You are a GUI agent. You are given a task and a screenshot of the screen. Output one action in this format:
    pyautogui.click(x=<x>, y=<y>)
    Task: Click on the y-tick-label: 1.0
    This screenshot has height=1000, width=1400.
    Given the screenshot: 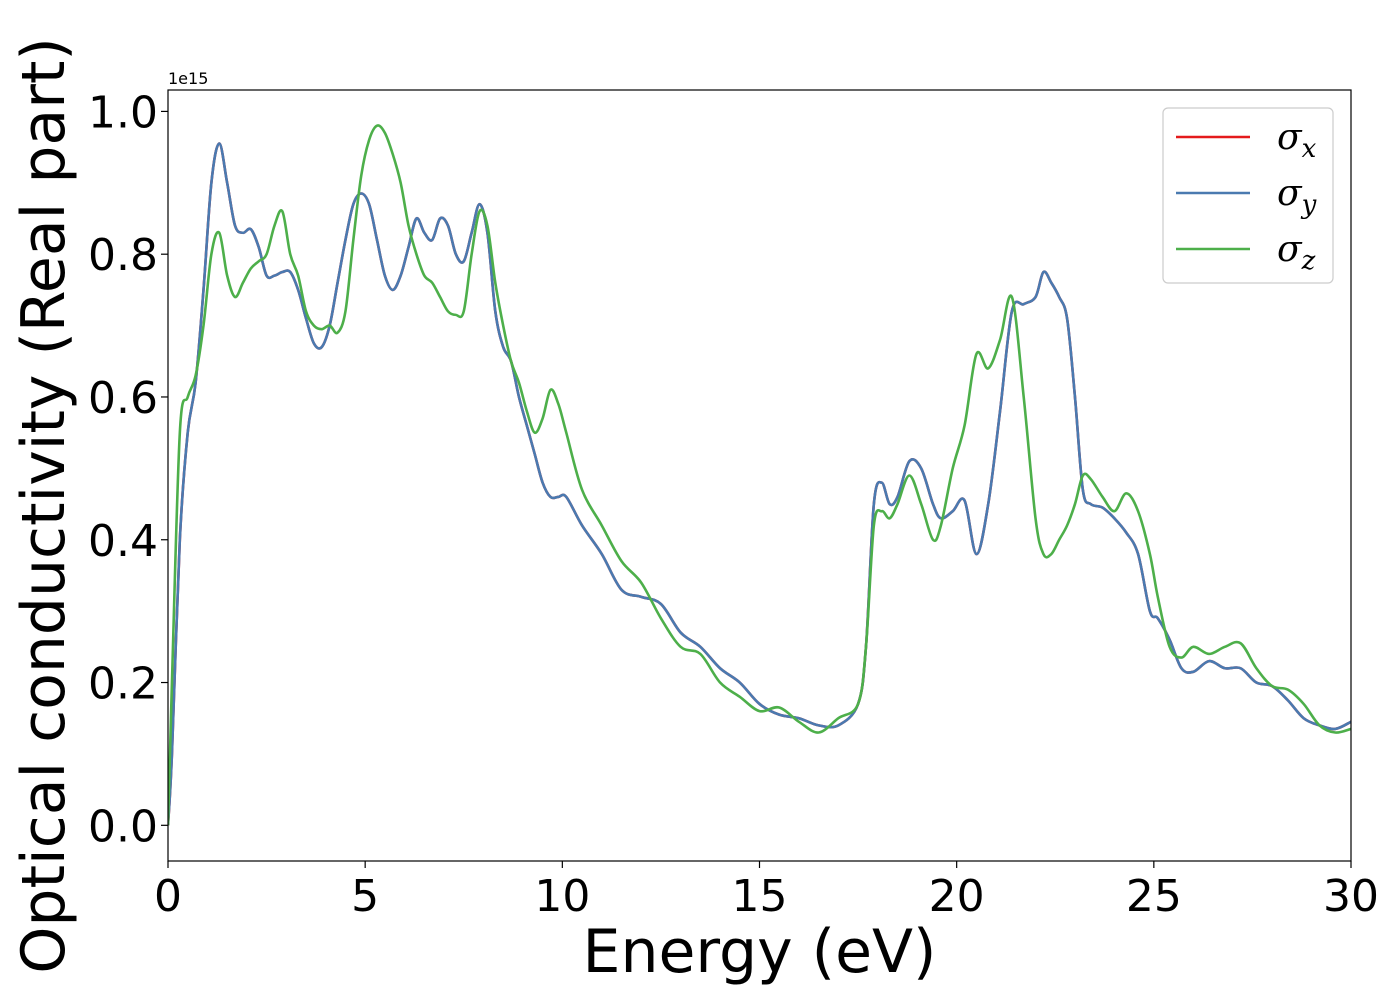 What is the action you would take?
    pyautogui.click(x=123, y=112)
    